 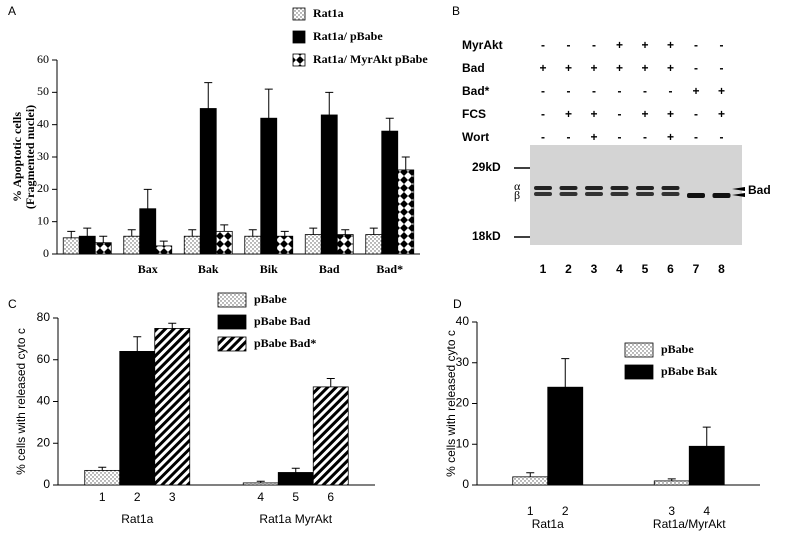 I want to click on category-label: Bax, so click(x=148, y=269).